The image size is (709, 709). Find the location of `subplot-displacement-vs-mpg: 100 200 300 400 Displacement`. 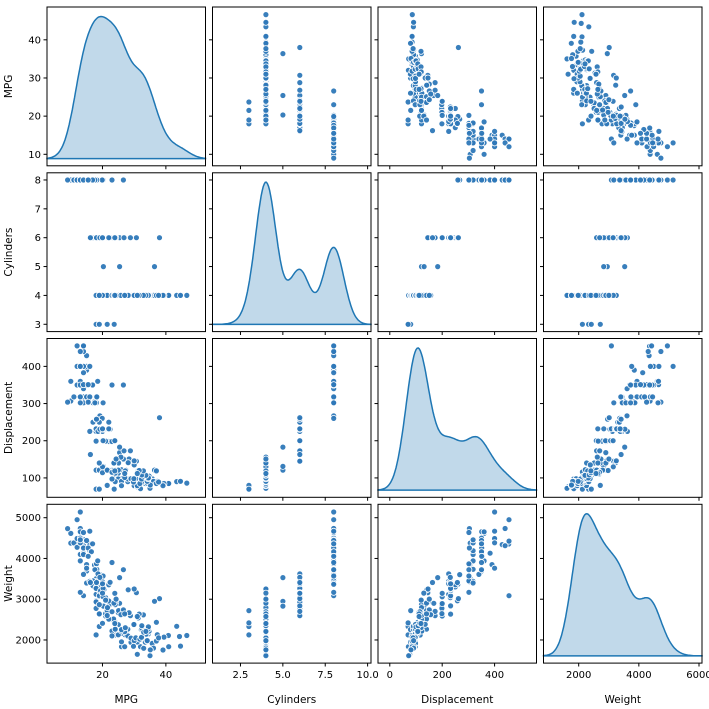

subplot-displacement-vs-mpg: 100 200 300 400 Displacement is located at coordinates (104, 419).